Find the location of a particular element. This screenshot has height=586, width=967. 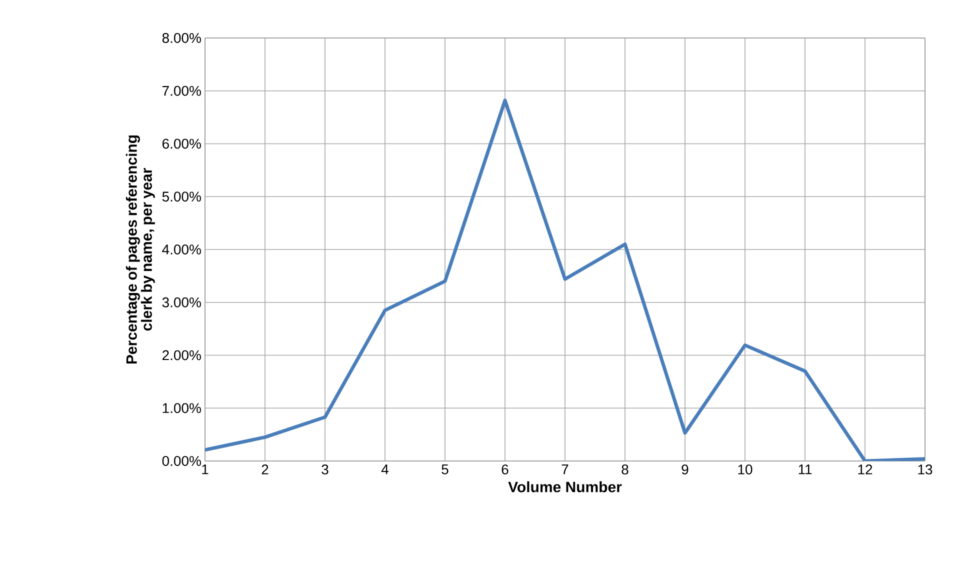

x-tick-label: 6 is located at coordinates (505, 469).